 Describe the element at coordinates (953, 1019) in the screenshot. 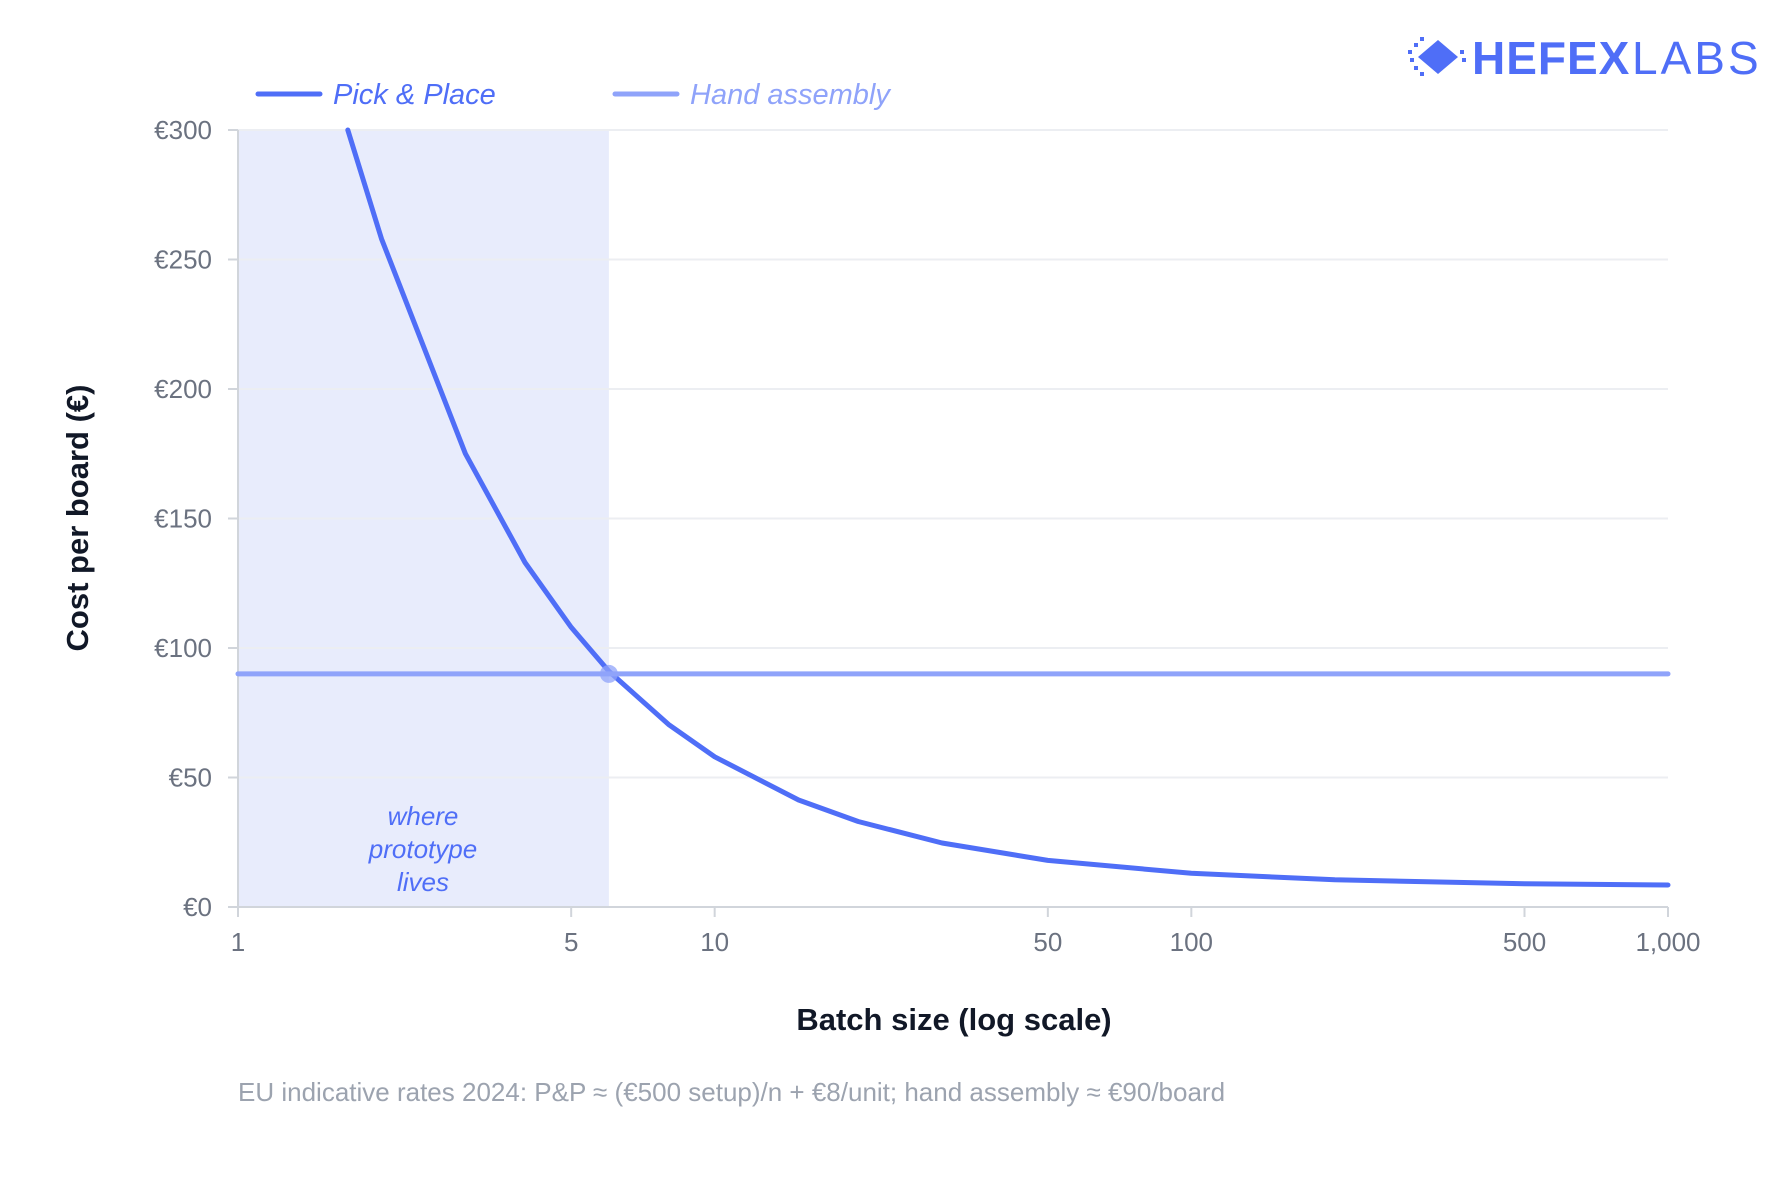

I see `x-axis-title: Batch size (log scale)` at that location.